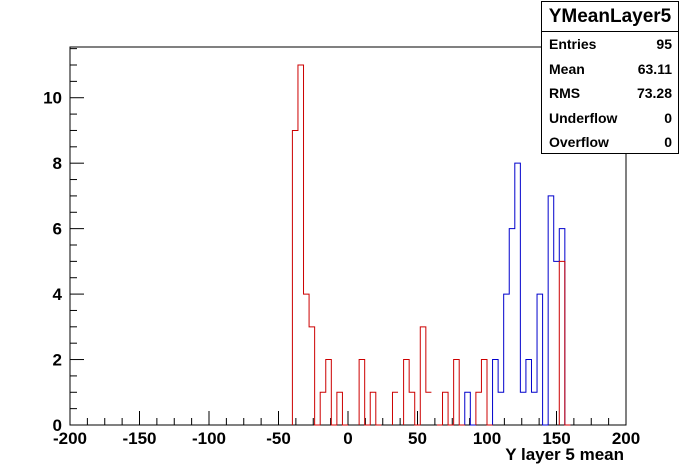 The height and width of the screenshot is (472, 696). What do you see at coordinates (626, 438) in the screenshot?
I see `x-tick-label: 200` at bounding box center [626, 438].